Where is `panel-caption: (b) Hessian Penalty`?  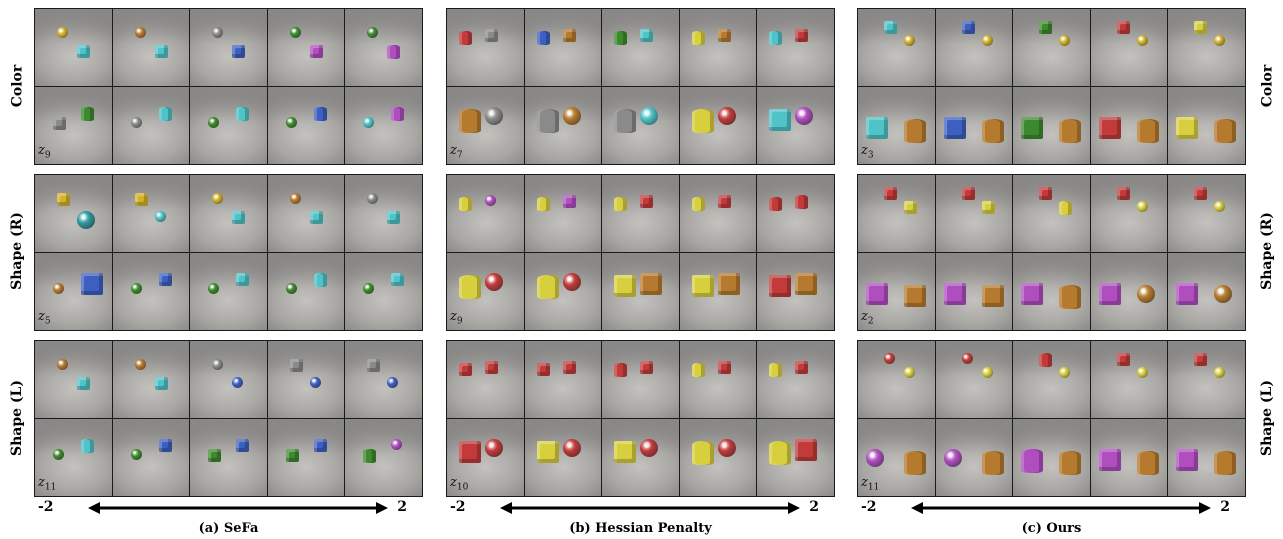
panel-caption: (b) Hessian Penalty is located at coordinates (640, 528).